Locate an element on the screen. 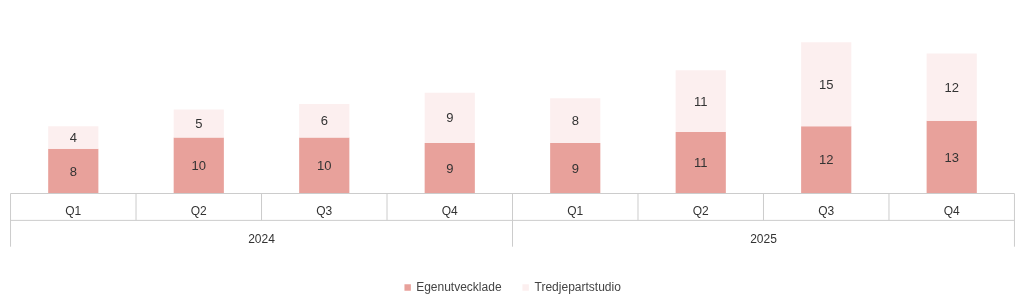 The width and height of the screenshot is (1024, 302). data-label: 6 is located at coordinates (324, 121).